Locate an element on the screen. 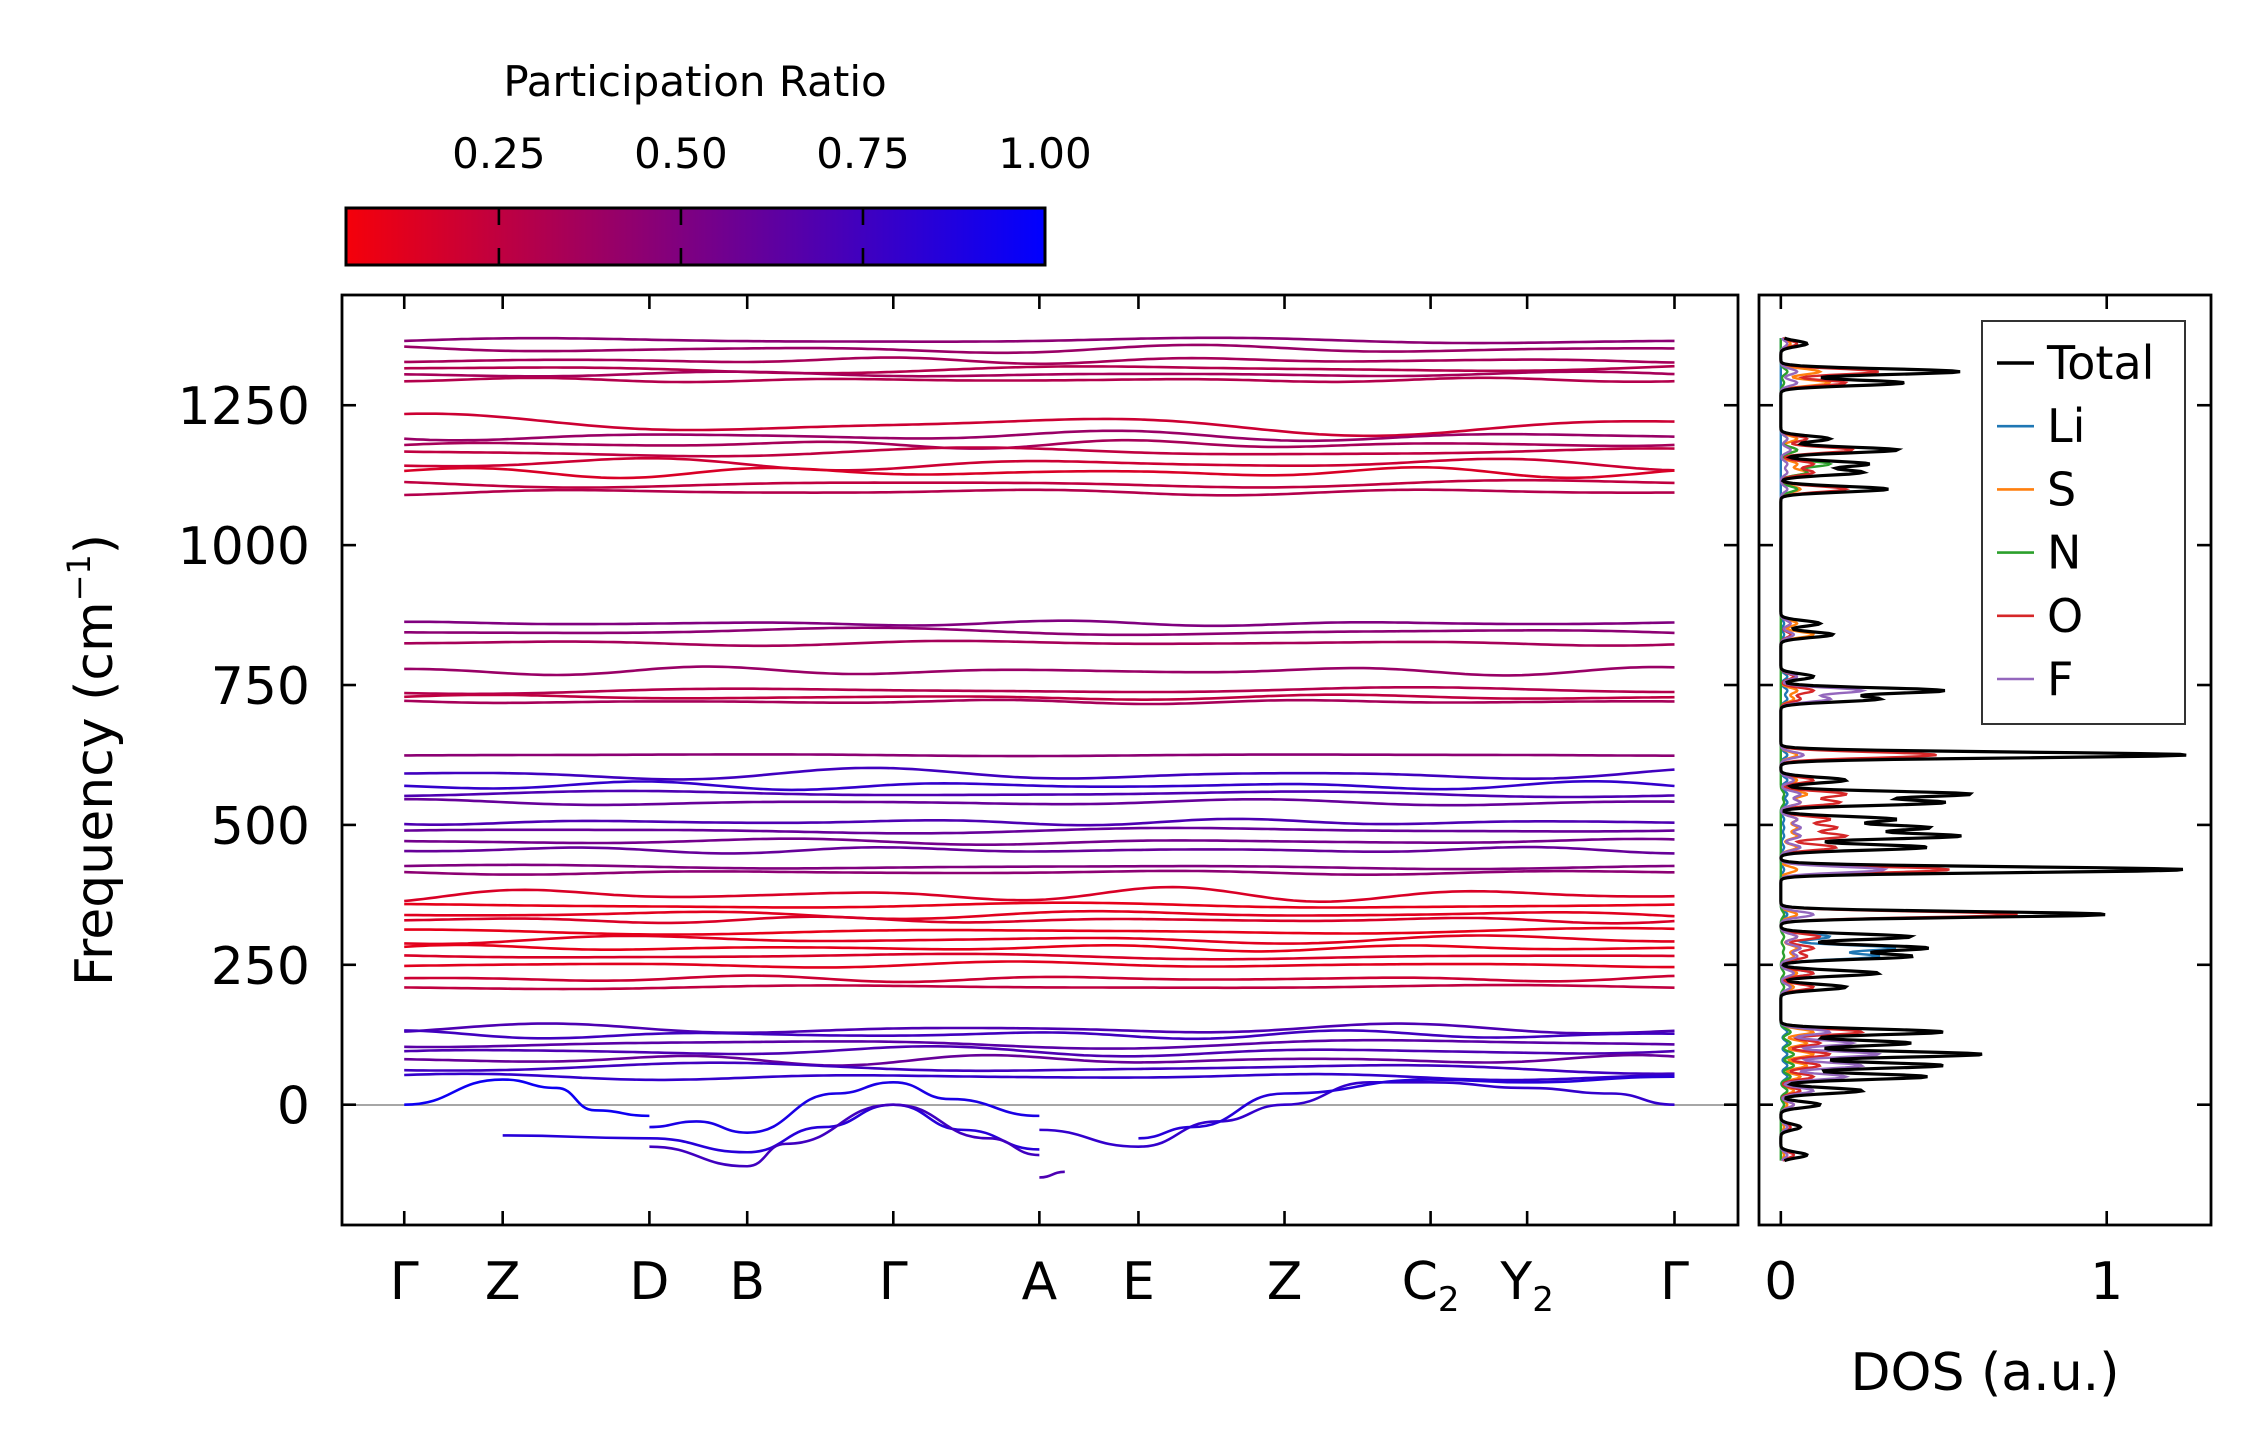 The image size is (2259, 1455). legend-label-li: Li is located at coordinates (2066, 426).